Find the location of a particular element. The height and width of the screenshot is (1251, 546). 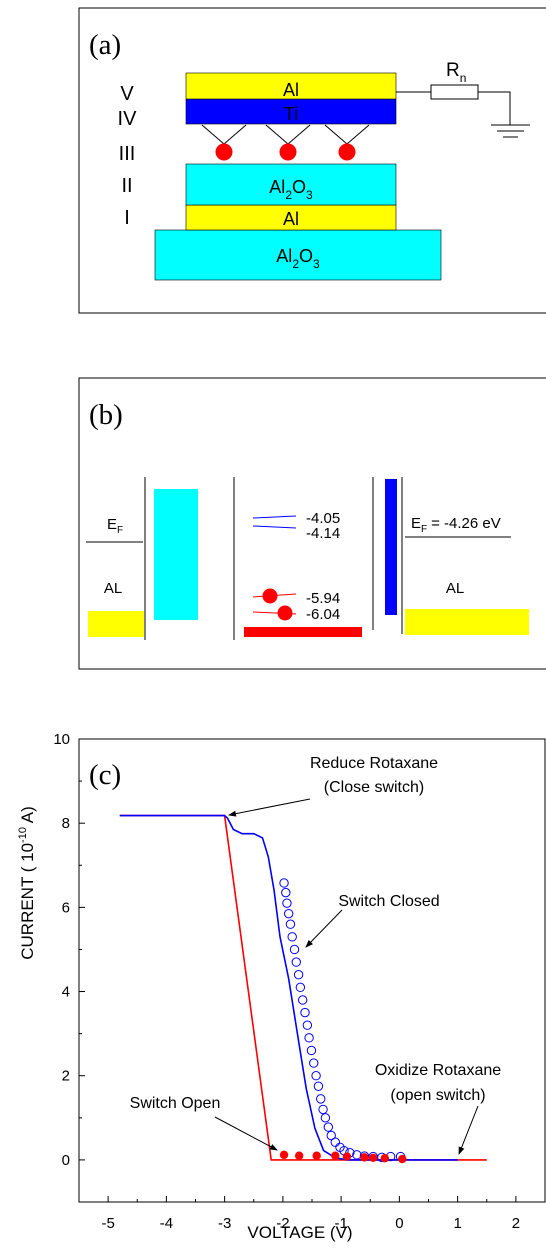

y-ticks: 0 2 4 6 8 10 is located at coordinates (69, 967).